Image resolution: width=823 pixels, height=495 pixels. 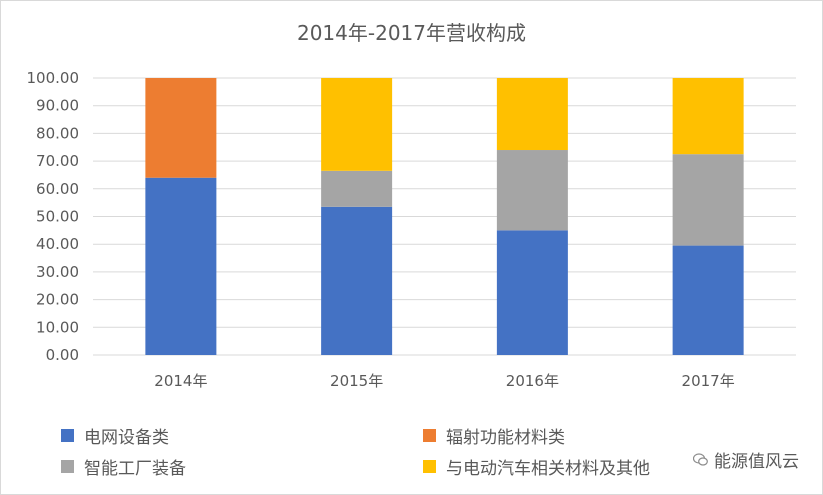 What do you see at coordinates (180, 381) in the screenshot?
I see `x-tick-label: 2014年` at bounding box center [180, 381].